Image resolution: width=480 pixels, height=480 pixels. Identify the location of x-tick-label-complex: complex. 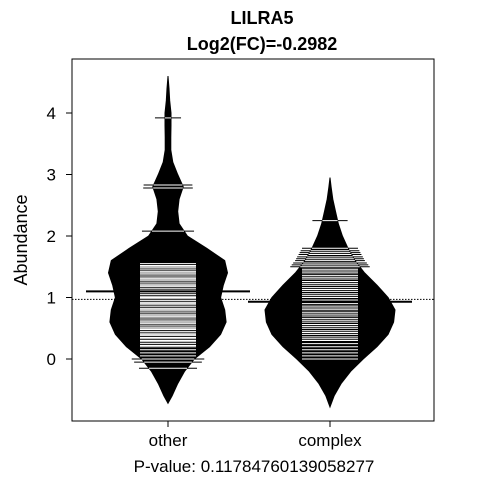
(330, 440).